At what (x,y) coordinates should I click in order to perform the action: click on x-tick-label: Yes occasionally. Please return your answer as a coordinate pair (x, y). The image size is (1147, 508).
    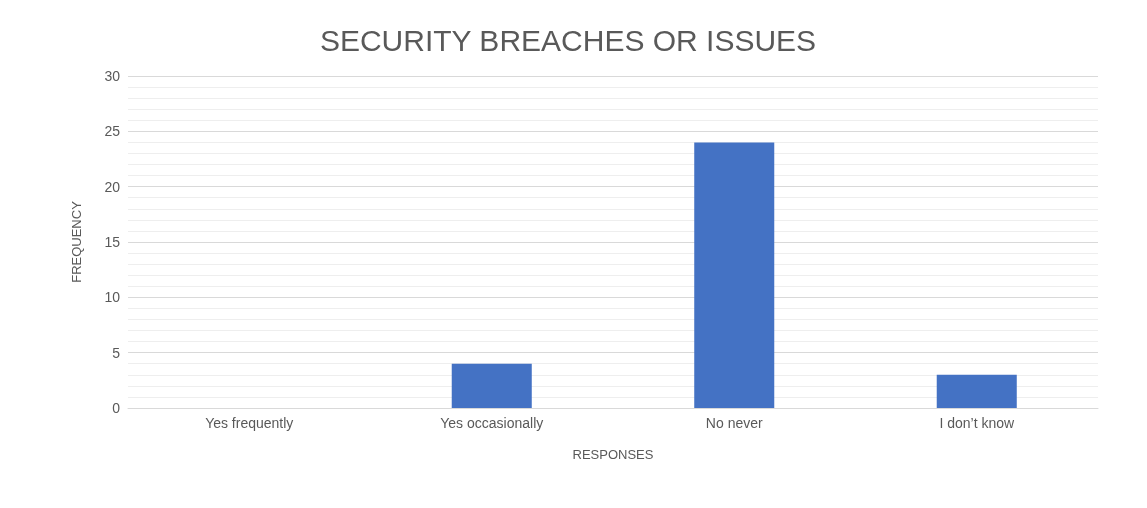
    Looking at the image, I should click on (492, 423).